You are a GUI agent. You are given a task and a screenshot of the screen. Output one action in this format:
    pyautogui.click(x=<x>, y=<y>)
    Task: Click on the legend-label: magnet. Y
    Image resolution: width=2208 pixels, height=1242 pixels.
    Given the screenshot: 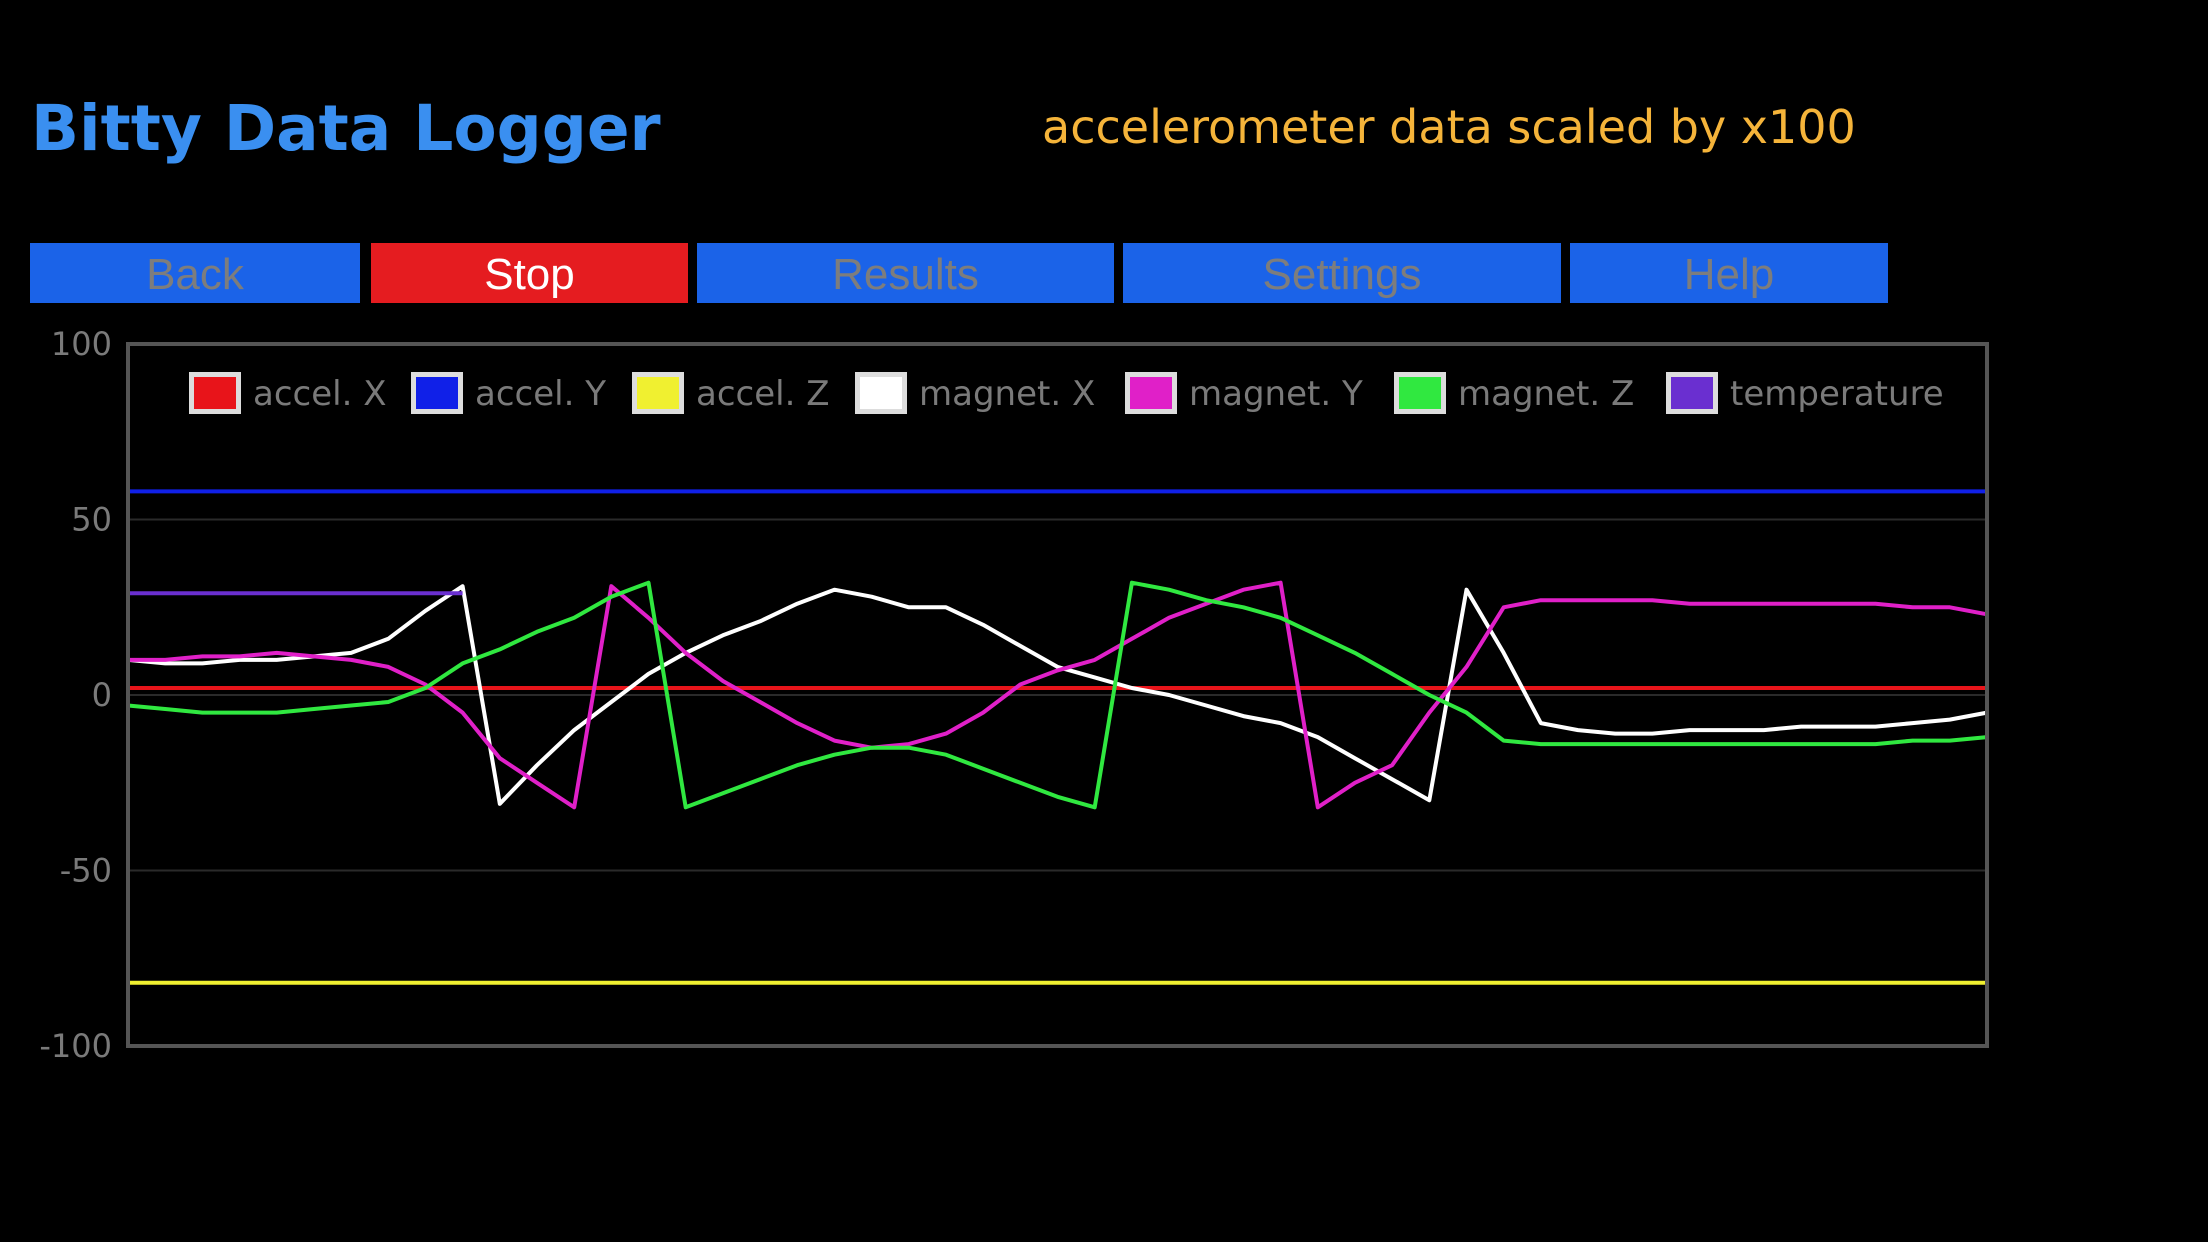 What is the action you would take?
    pyautogui.click(x=1276, y=394)
    